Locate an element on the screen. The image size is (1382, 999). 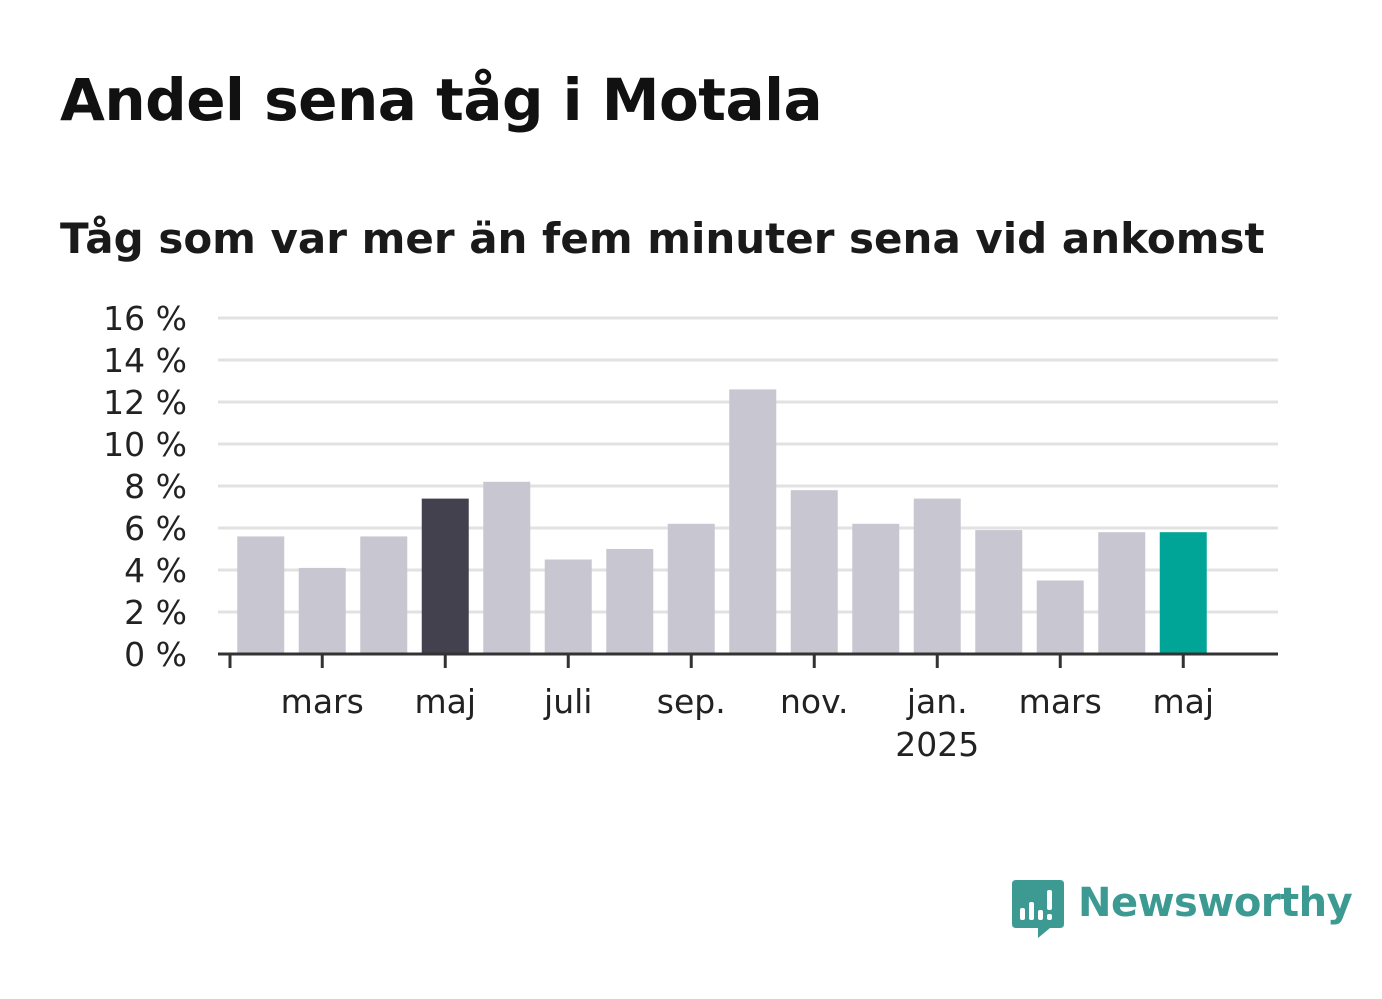
y-tick-label: 6 % is located at coordinates (155, 528).